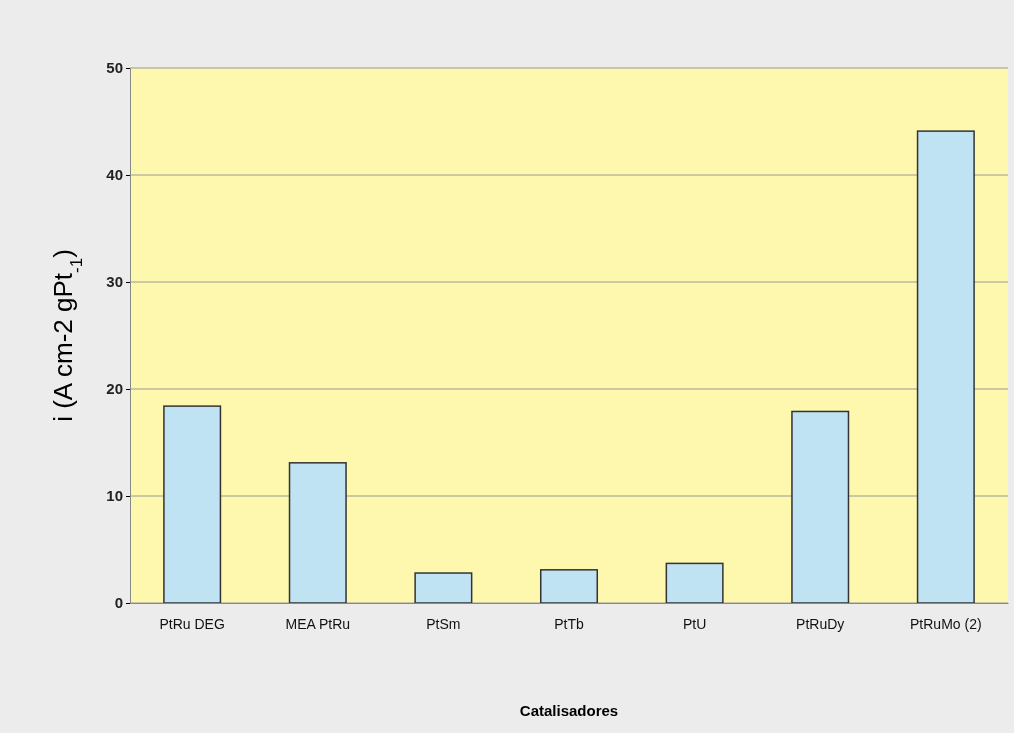  I want to click on y-tick-label: 30, so click(114, 282).